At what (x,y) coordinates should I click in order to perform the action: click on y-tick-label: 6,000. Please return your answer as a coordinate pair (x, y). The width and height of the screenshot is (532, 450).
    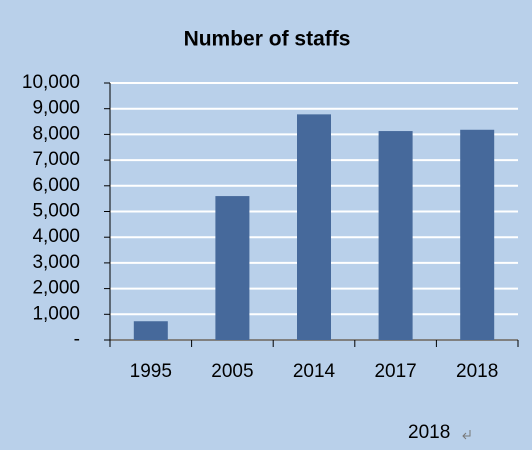
    Looking at the image, I should click on (56, 185).